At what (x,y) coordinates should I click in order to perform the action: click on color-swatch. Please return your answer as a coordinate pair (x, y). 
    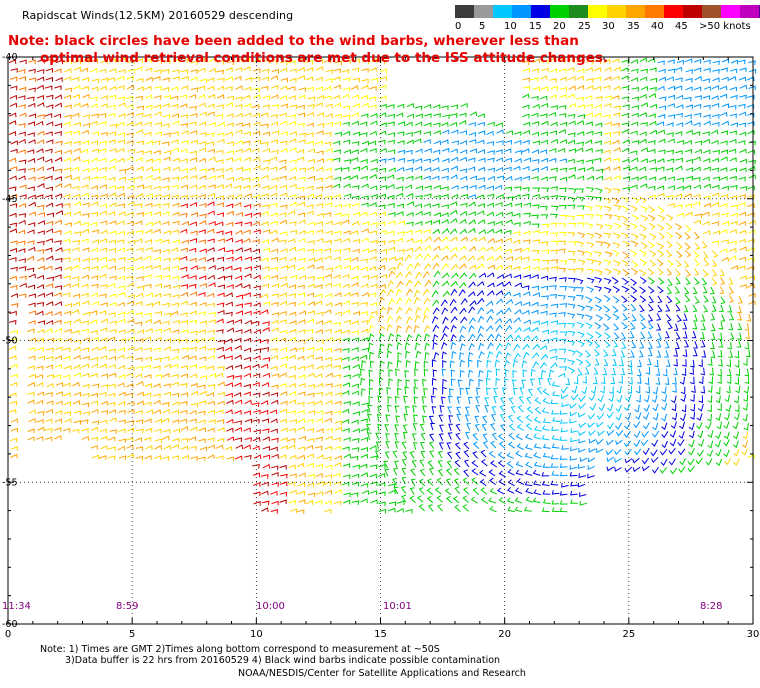
    Looking at the image, I should click on (578, 11).